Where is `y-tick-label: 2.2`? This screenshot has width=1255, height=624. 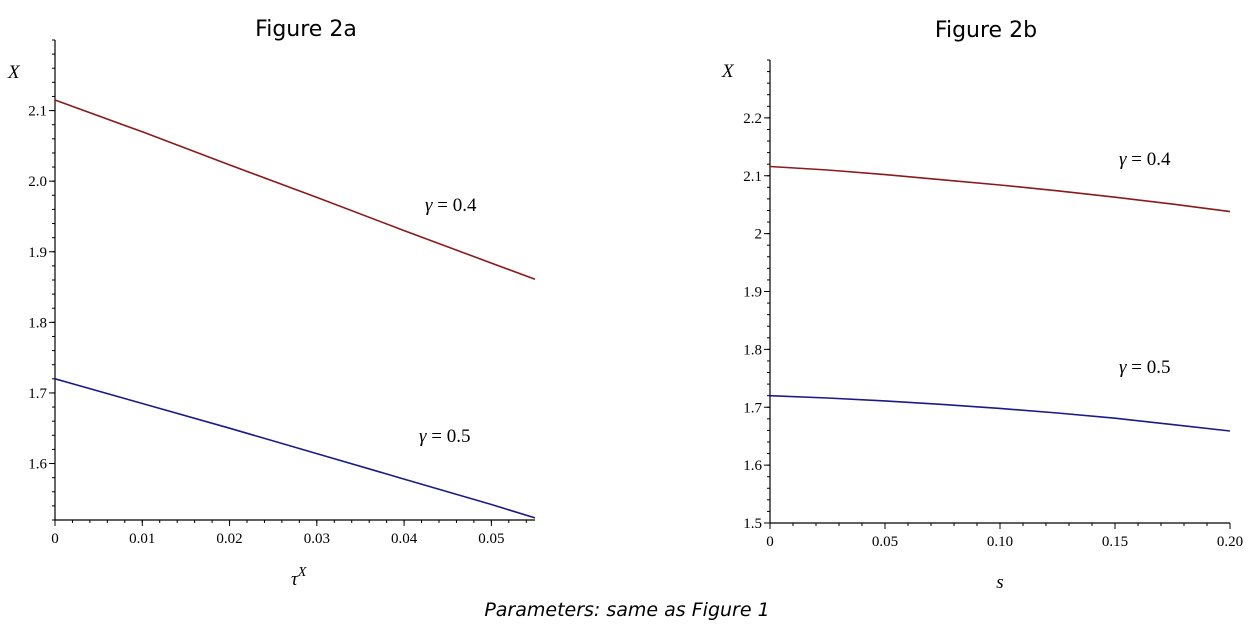 y-tick-label: 2.2 is located at coordinates (752, 119).